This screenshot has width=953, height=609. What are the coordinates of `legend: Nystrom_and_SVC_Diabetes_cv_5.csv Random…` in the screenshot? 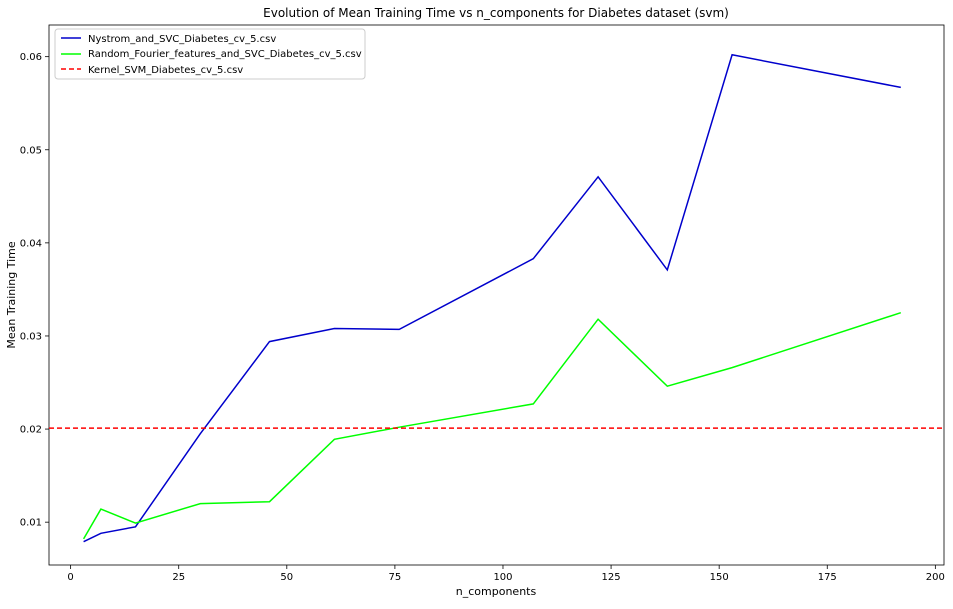 It's located at (210, 54).